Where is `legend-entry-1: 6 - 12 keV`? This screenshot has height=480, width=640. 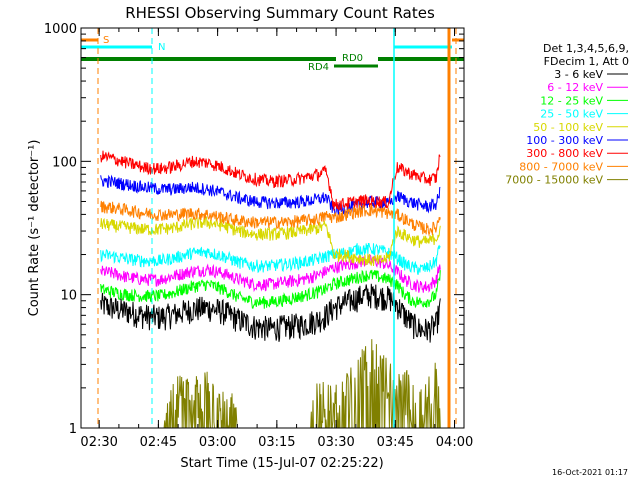
legend-entry-1: 6 - 12 keV is located at coordinates (575, 87).